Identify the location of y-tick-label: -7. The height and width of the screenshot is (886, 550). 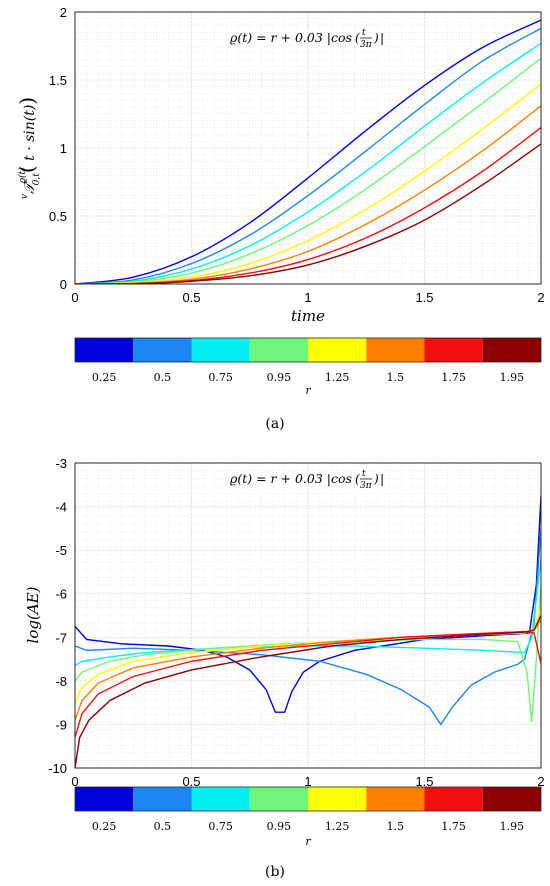
(61, 637).